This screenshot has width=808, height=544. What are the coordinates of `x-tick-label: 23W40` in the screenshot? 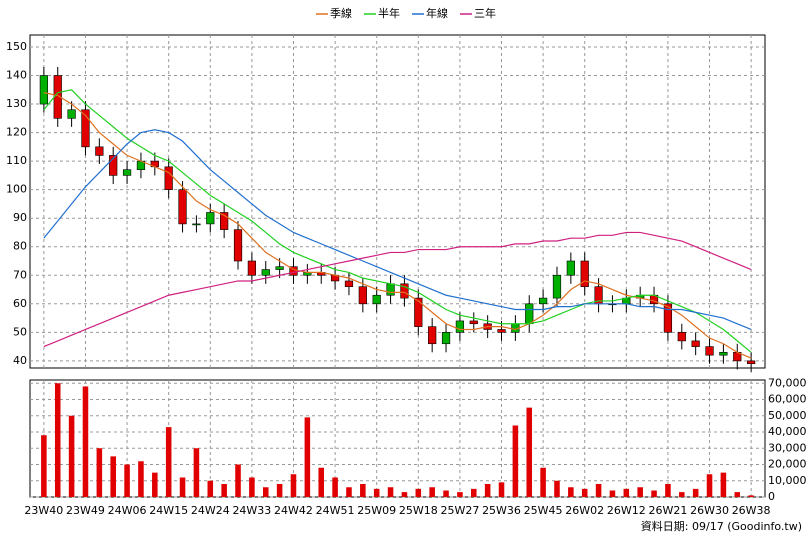 It's located at (43, 510).